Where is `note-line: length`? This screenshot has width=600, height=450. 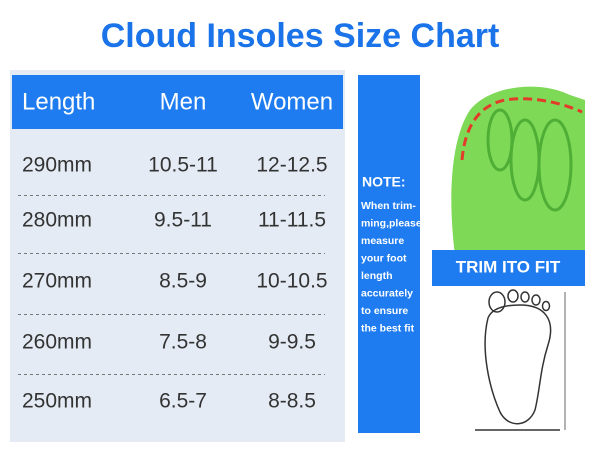 note-line: length is located at coordinates (377, 276).